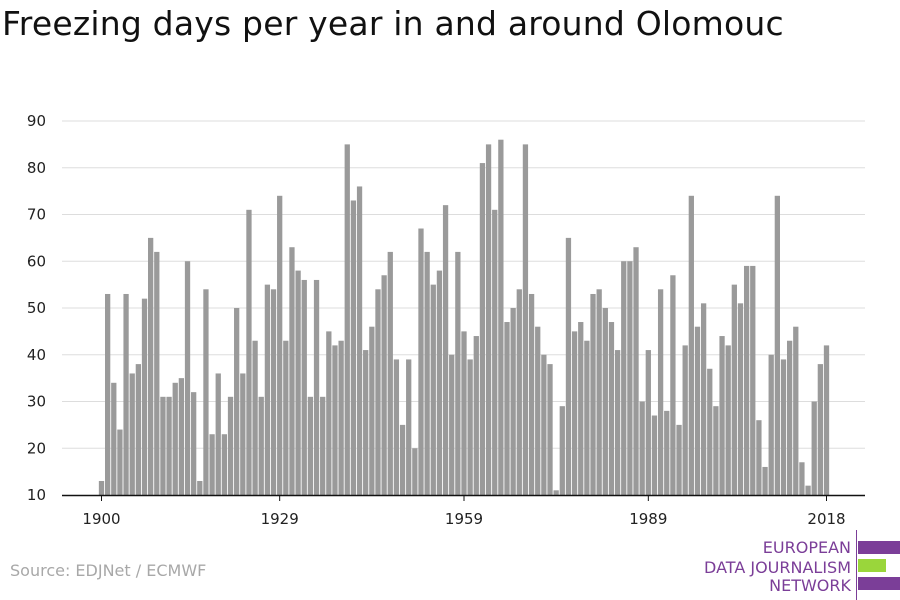  Describe the element at coordinates (402, 460) in the screenshot. I see `bar-1949` at that location.